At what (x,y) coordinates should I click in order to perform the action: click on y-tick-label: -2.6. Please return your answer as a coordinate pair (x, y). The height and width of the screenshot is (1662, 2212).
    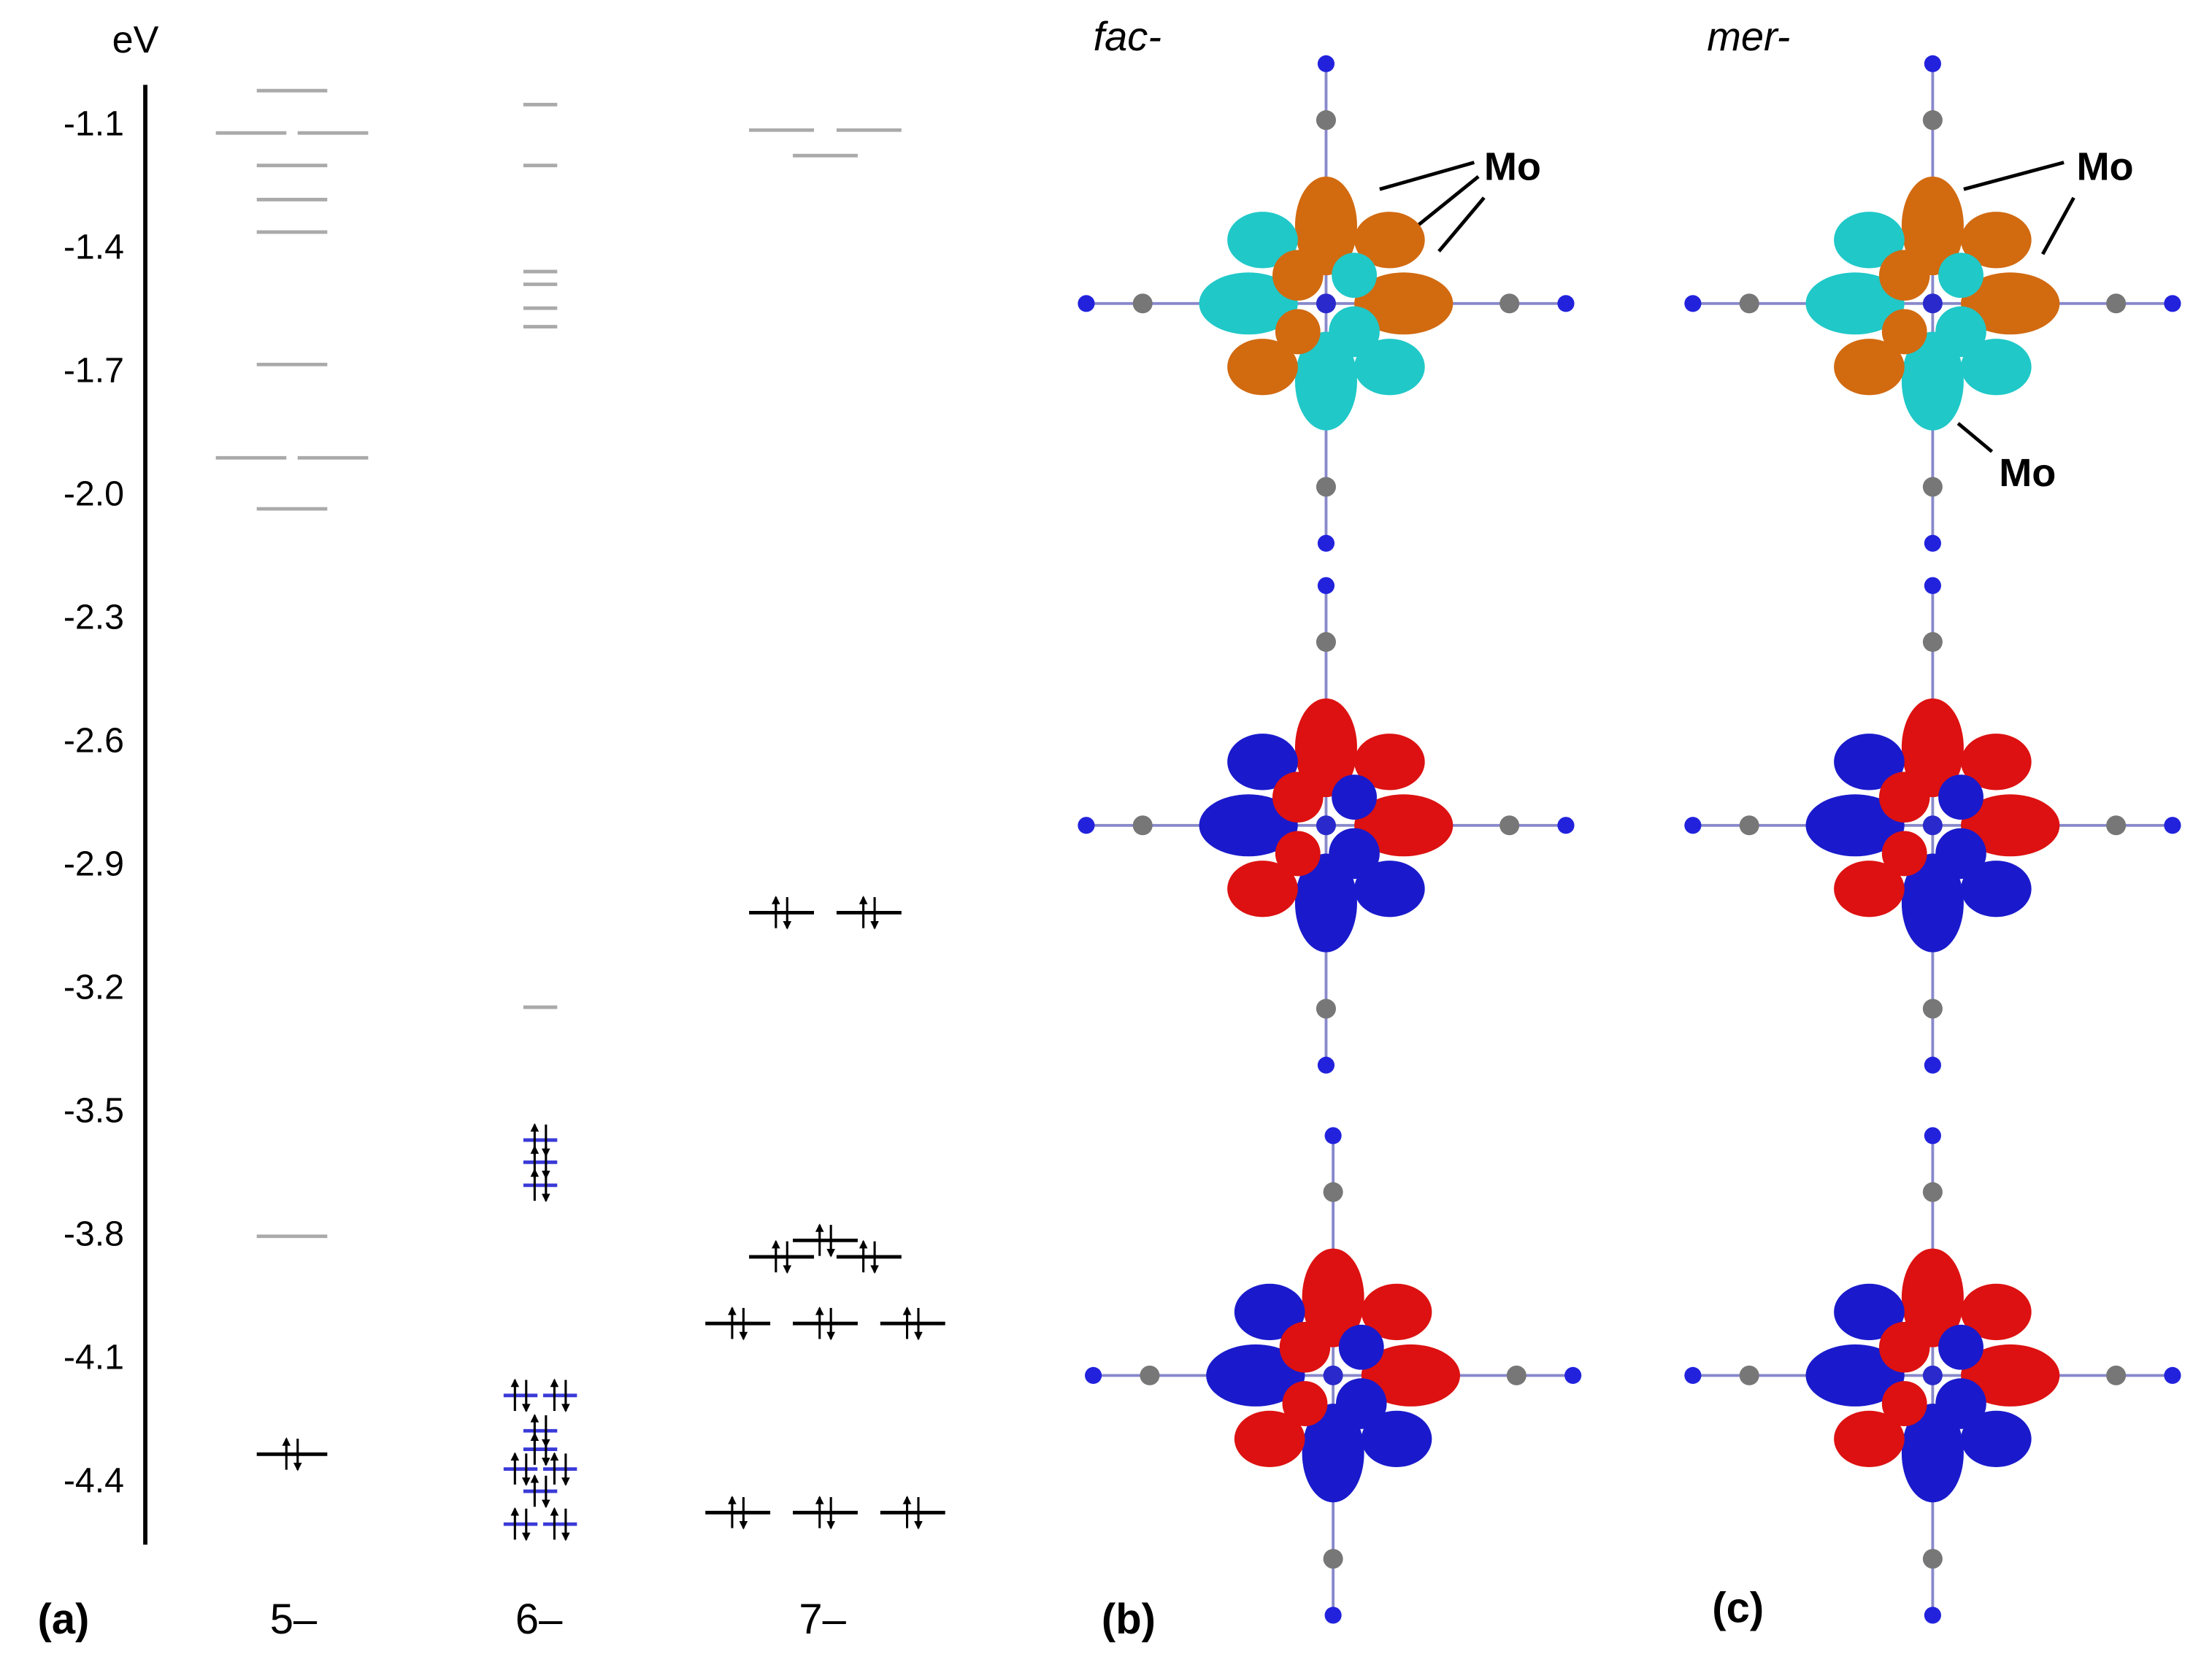
    Looking at the image, I should click on (94, 740).